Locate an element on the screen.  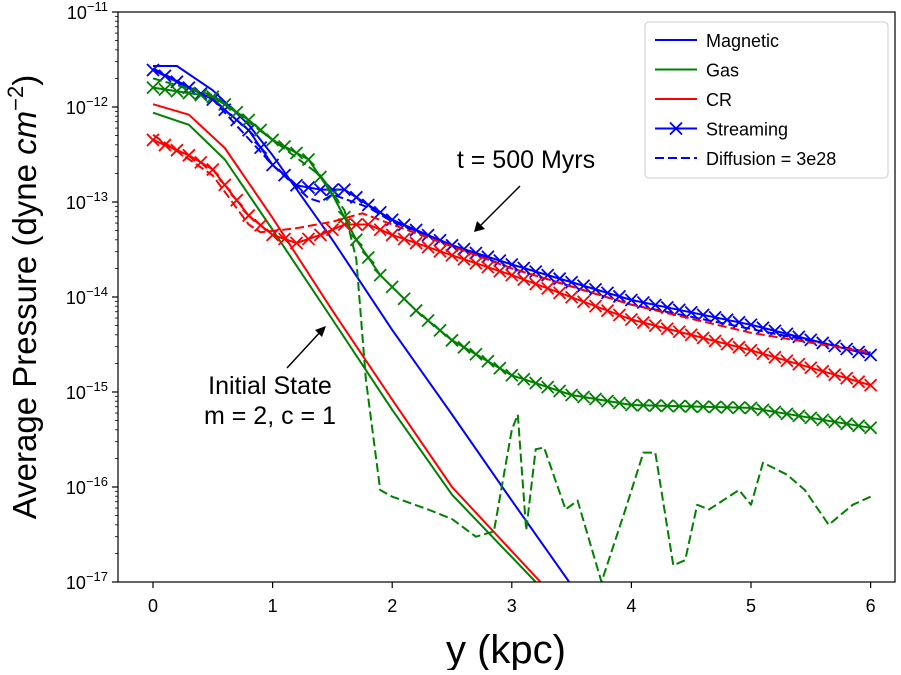
x-tick-label: 6 is located at coordinates (871, 606).